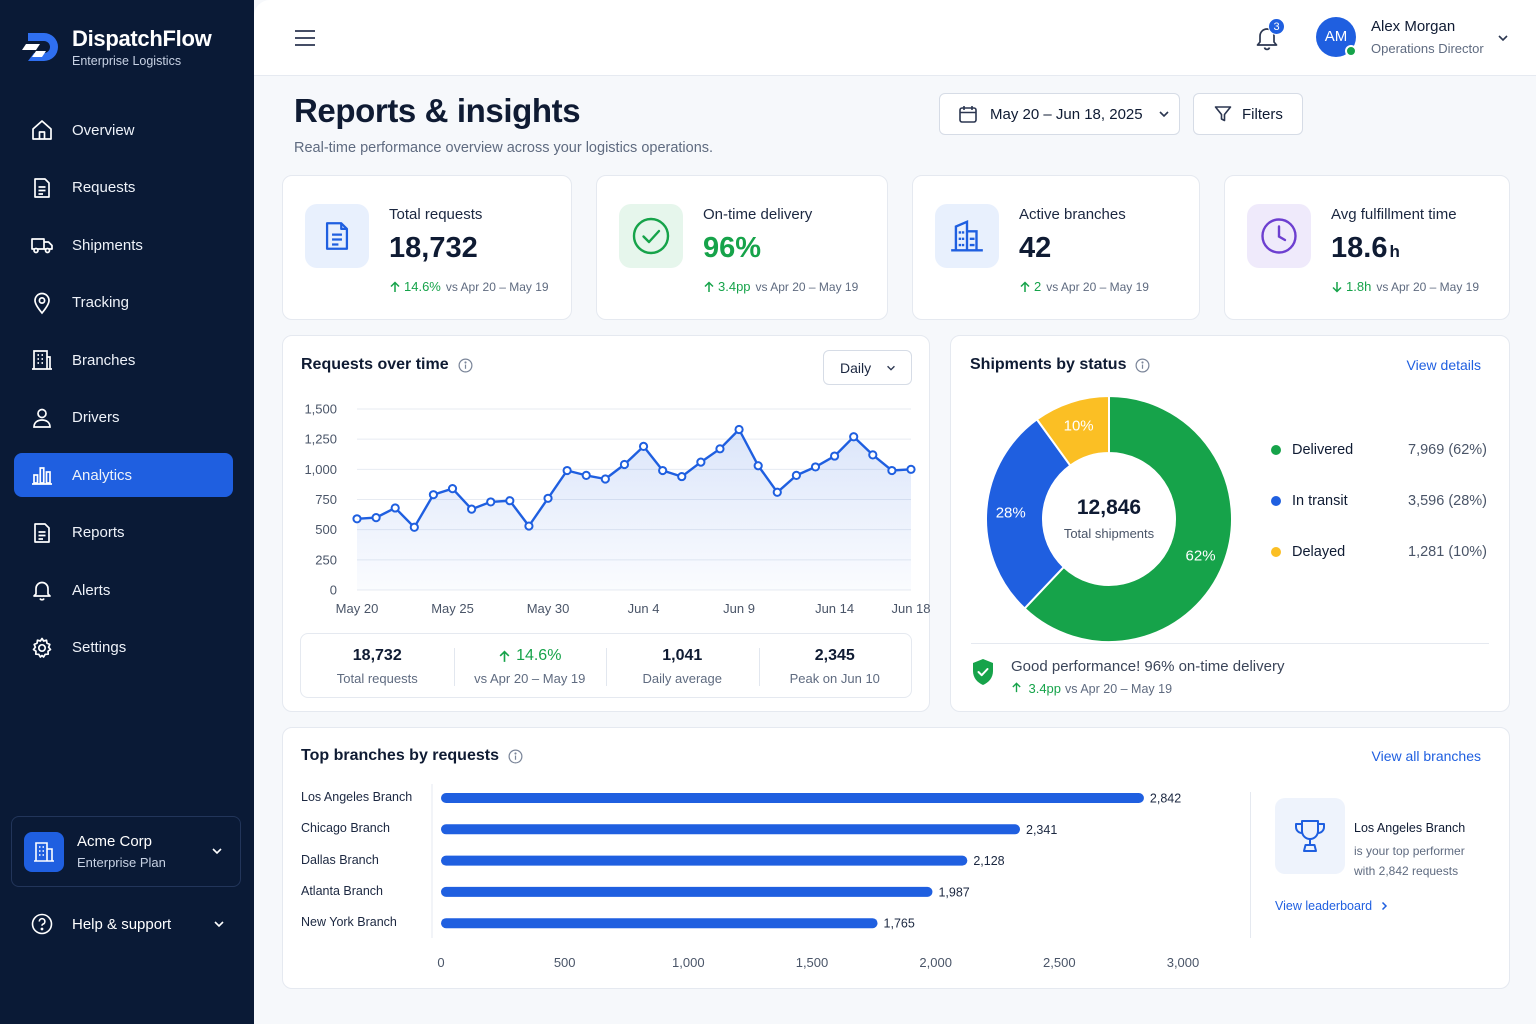 The width and height of the screenshot is (1536, 1024). I want to click on sidebar-item-shipments: Shipments, so click(123, 245).